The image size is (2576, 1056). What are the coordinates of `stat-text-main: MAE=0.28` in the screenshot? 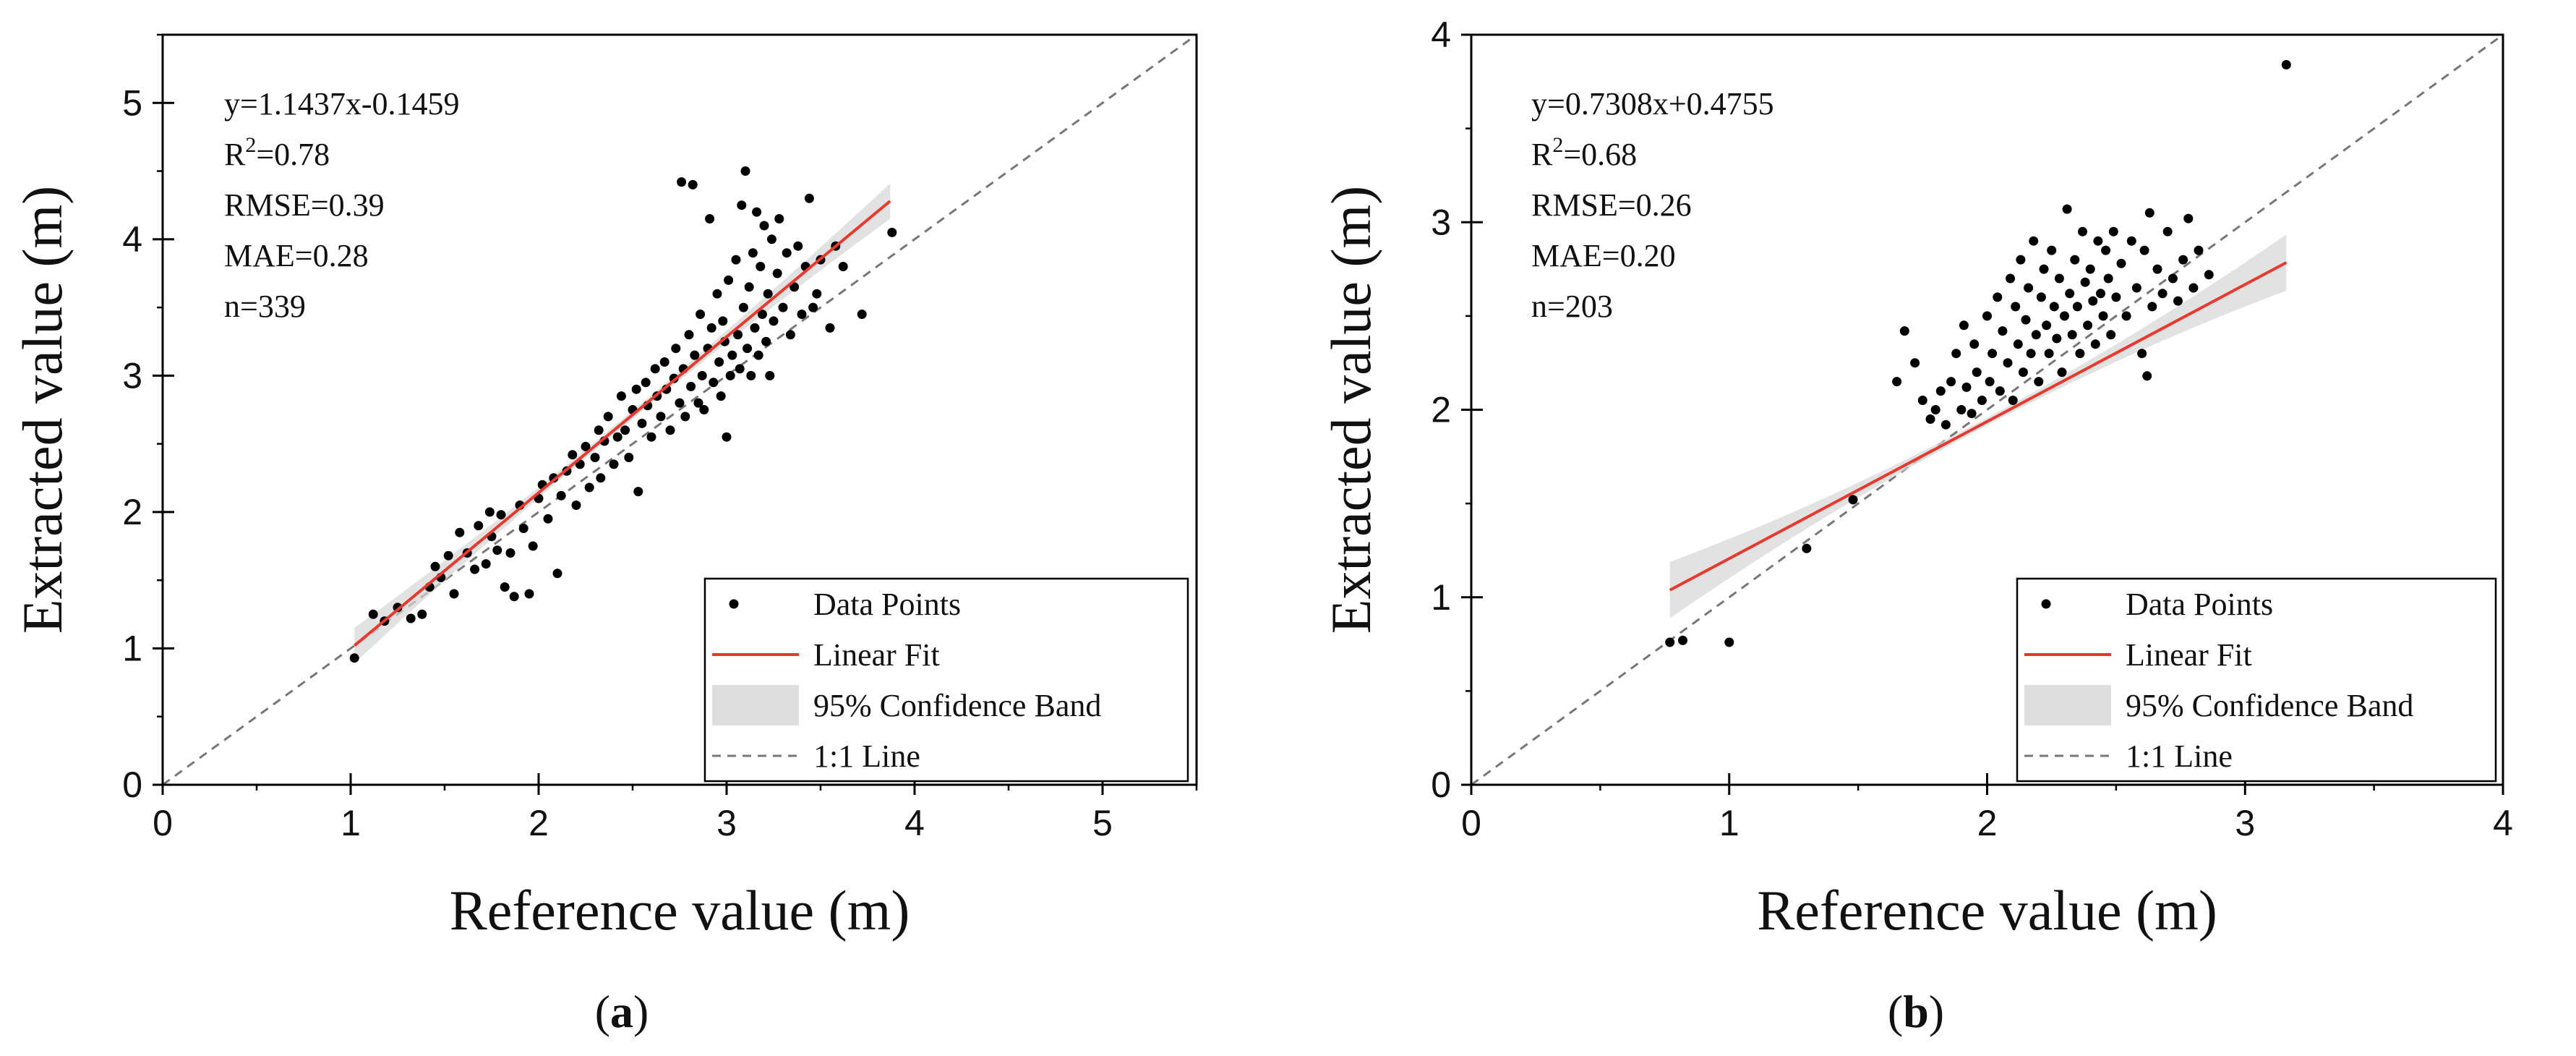 It's located at (296, 255).